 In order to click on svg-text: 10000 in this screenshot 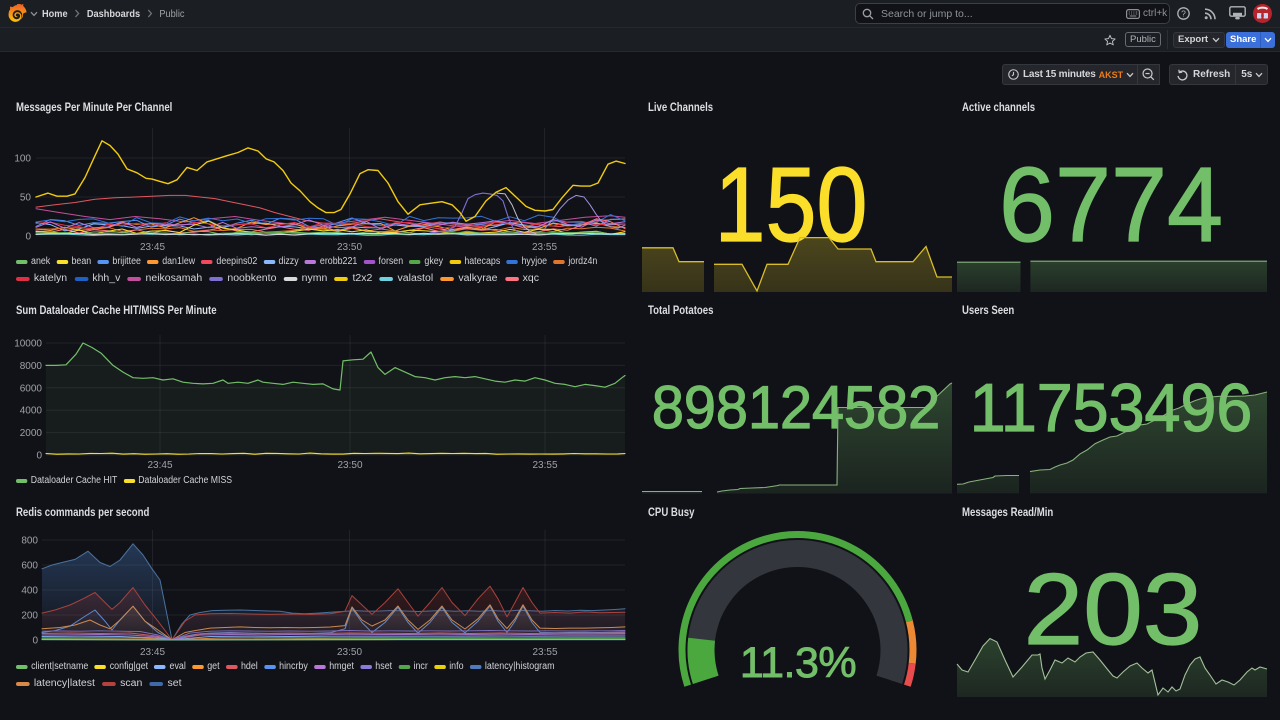, I will do `click(28, 344)`.